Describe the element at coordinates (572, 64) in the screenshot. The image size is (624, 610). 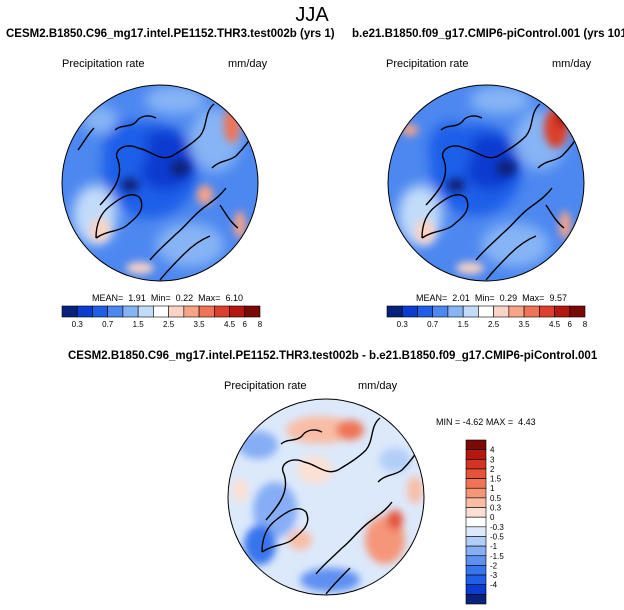
I see `panel-2-units: mm/day` at that location.